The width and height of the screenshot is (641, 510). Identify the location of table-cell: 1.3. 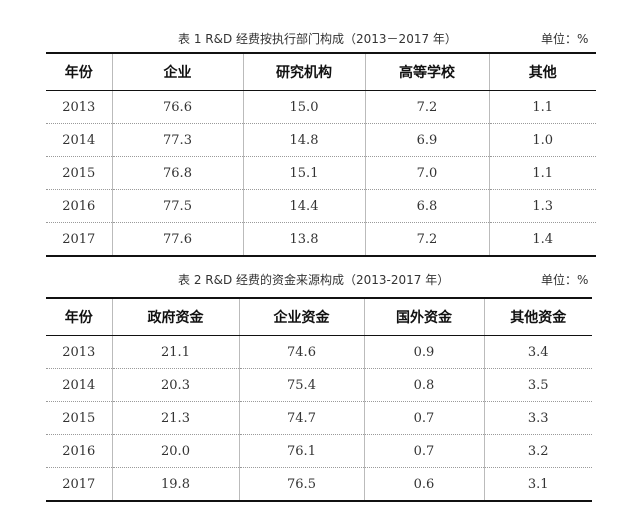
(542, 206).